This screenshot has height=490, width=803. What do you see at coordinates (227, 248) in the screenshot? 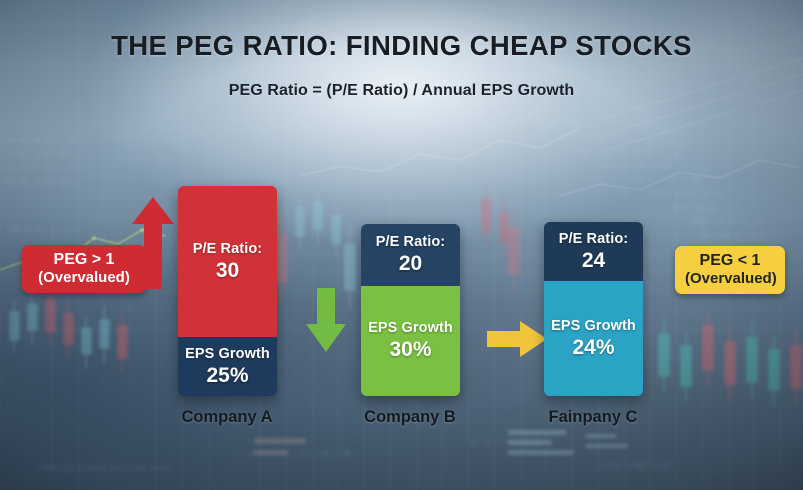
I see `company-a-pe-caption: P/E Ratio:` at bounding box center [227, 248].